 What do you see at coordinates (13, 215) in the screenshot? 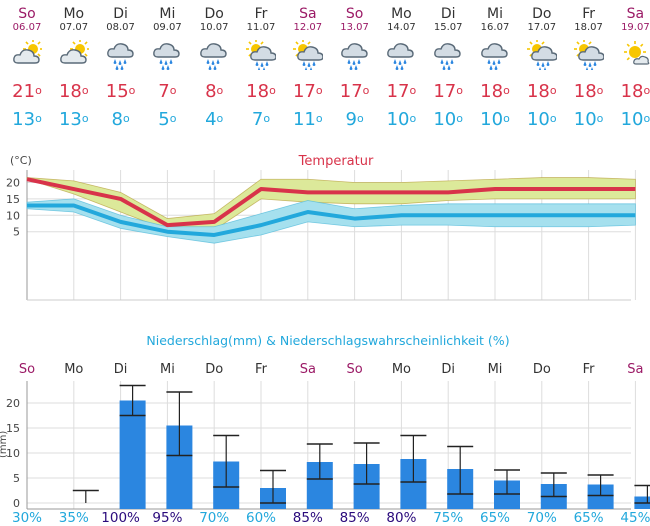
I see `temp-tick-label: 10` at bounding box center [13, 215].